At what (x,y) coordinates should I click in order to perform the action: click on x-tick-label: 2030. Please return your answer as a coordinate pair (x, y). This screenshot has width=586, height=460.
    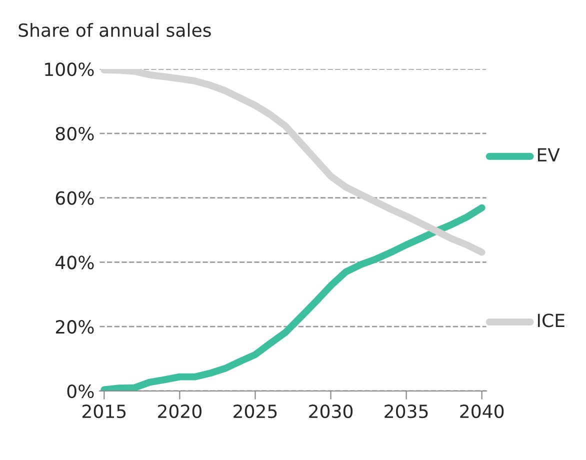
    Looking at the image, I should click on (331, 411).